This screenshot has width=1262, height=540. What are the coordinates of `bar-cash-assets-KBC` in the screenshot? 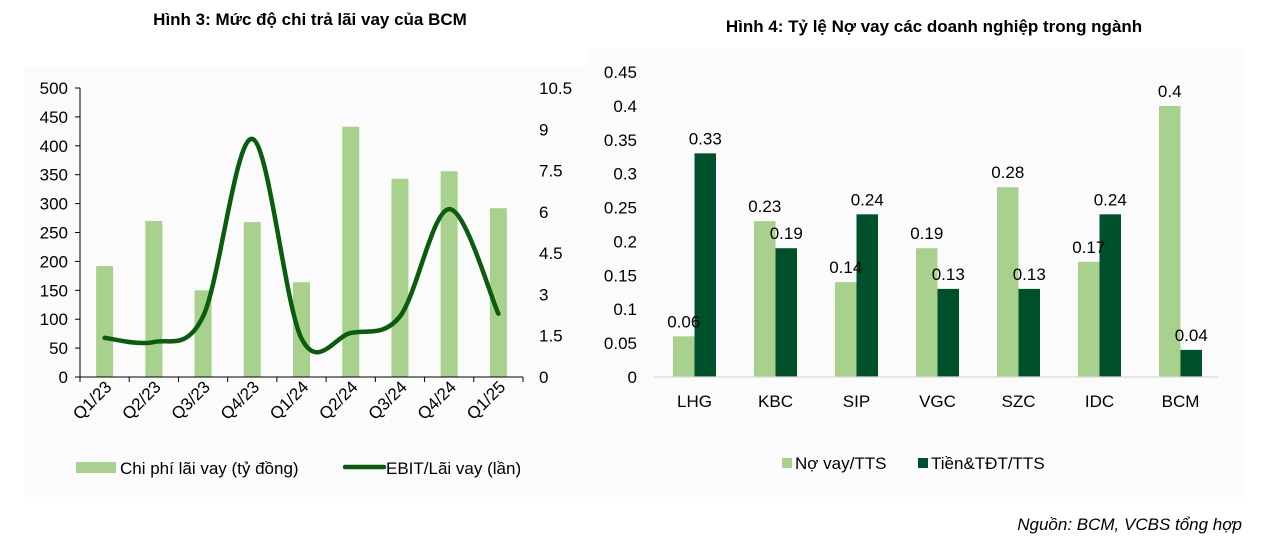 It's located at (786, 312).